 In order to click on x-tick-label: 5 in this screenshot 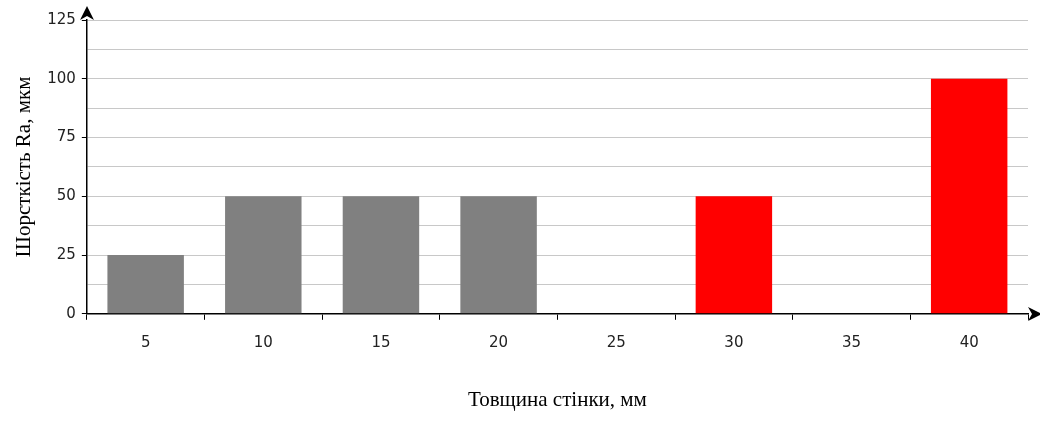, I will do `click(145, 341)`.